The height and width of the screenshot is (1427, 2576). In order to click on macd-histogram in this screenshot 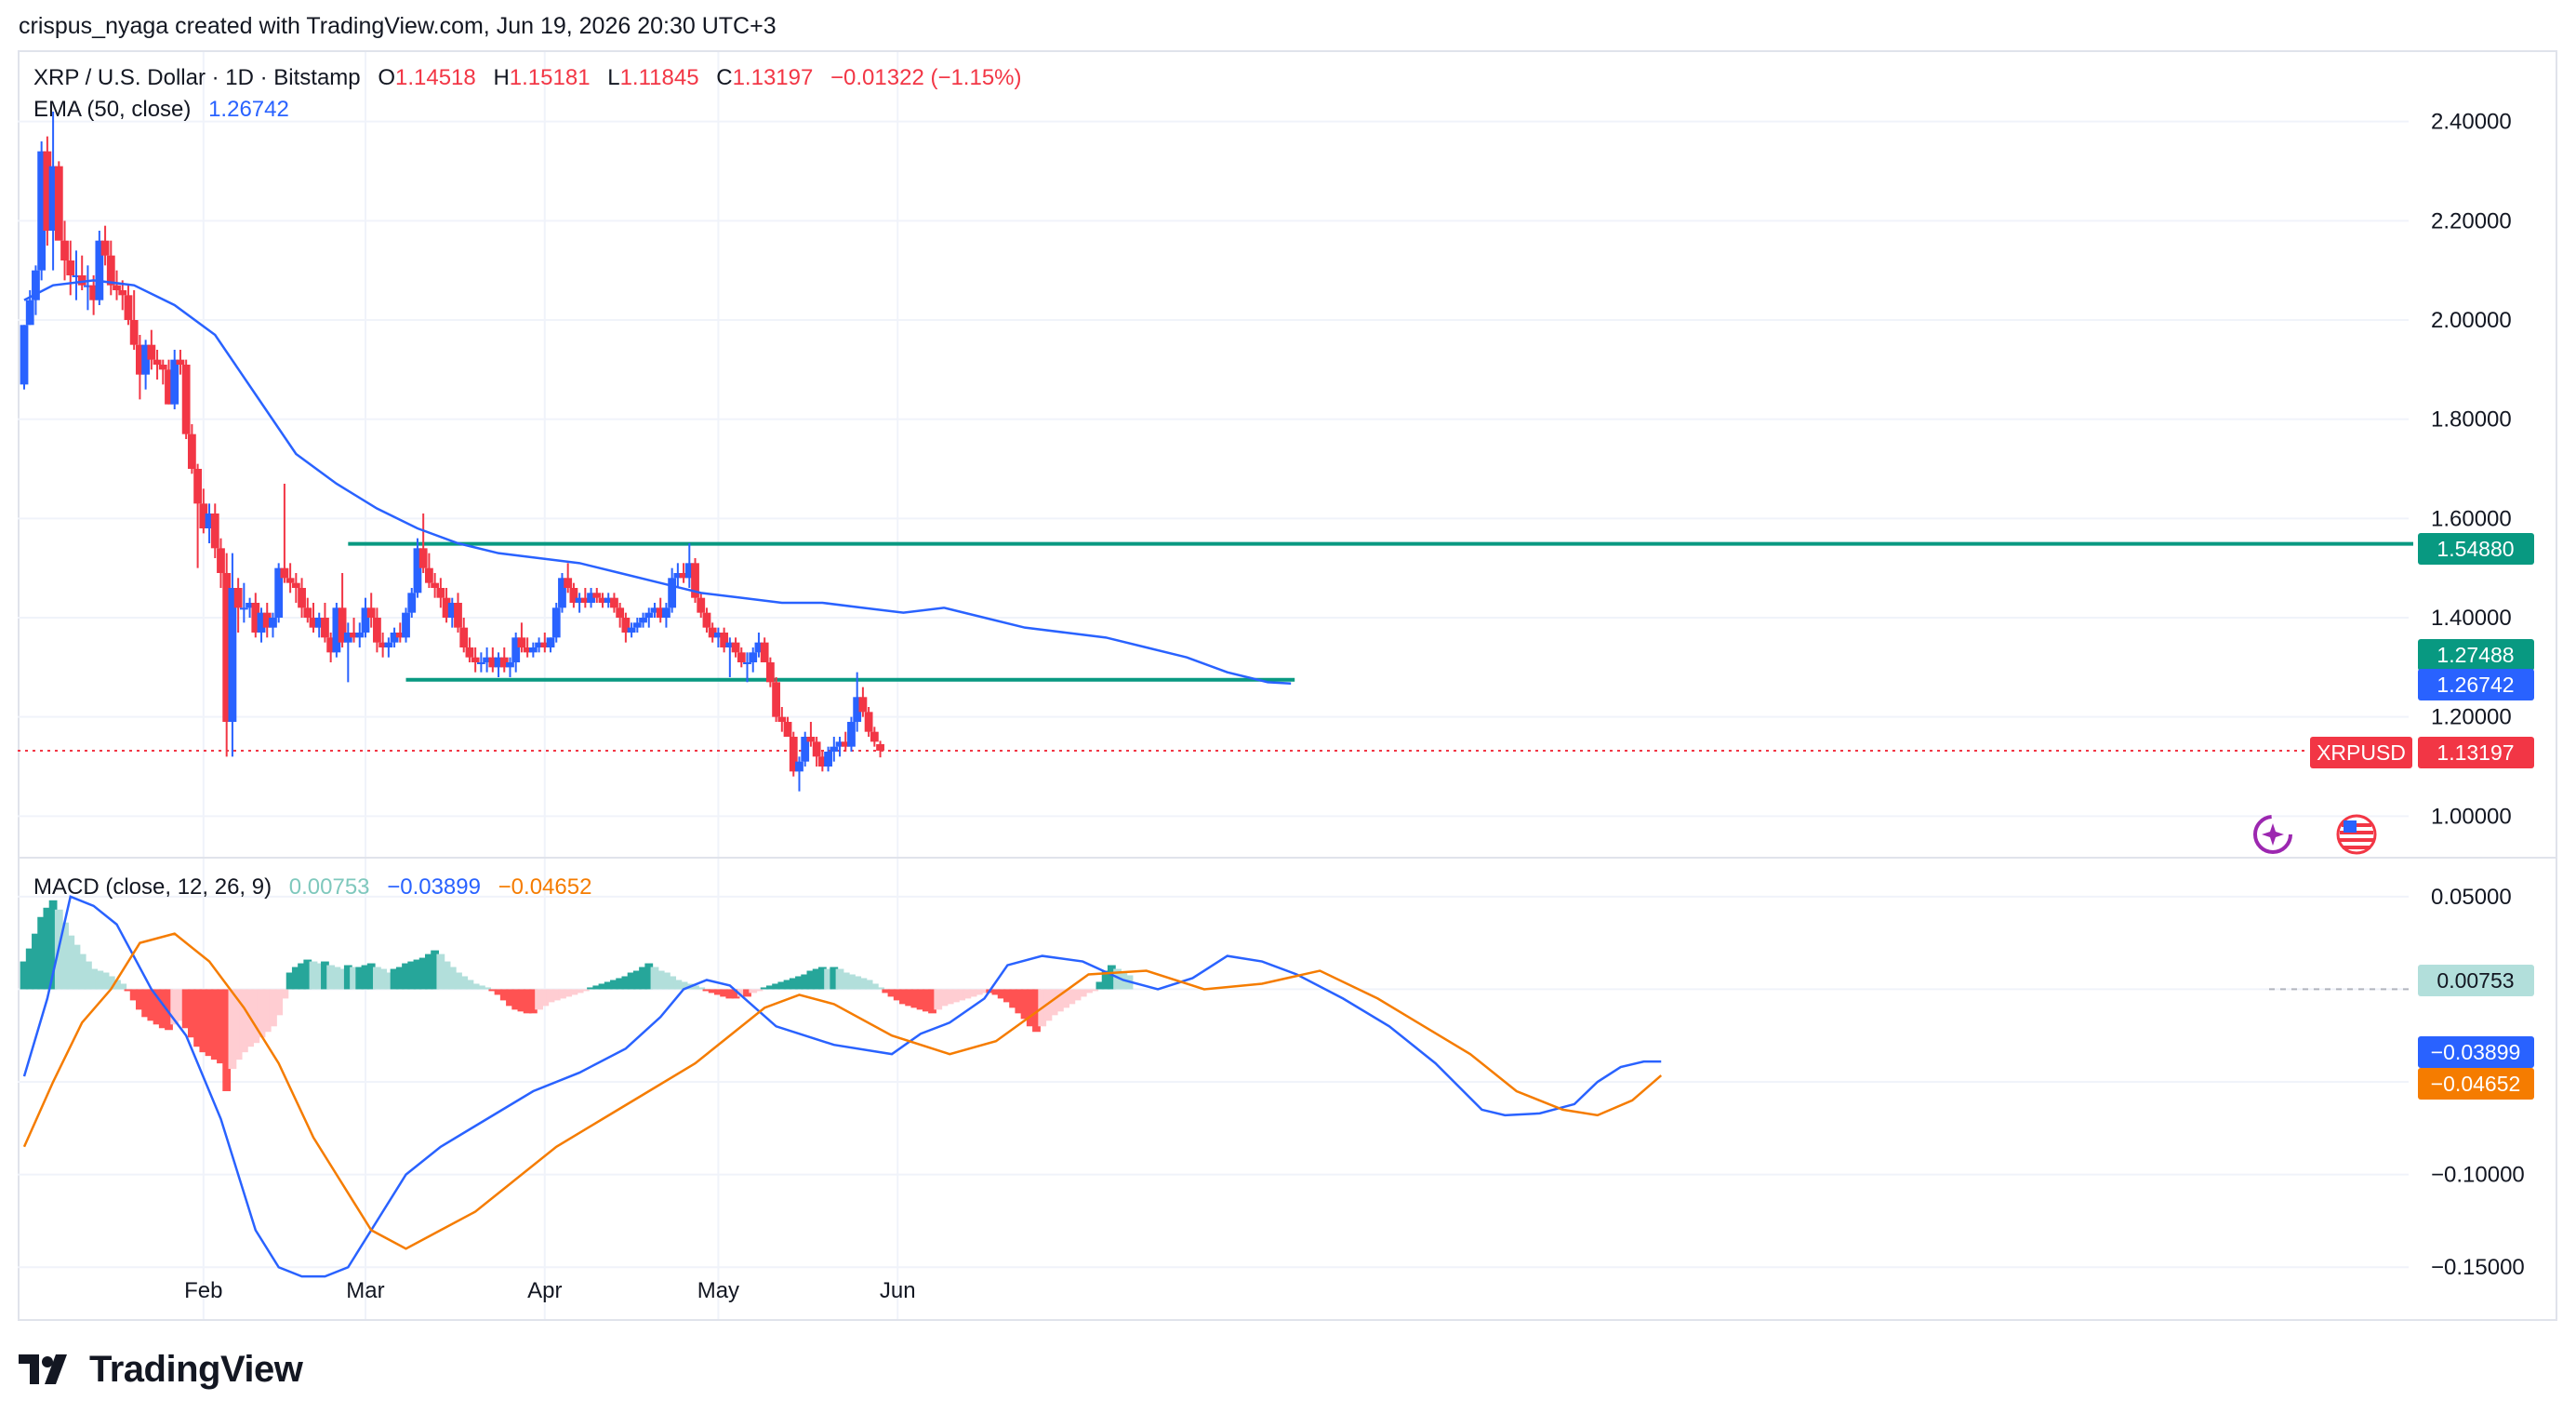, I will do `click(577, 995)`.